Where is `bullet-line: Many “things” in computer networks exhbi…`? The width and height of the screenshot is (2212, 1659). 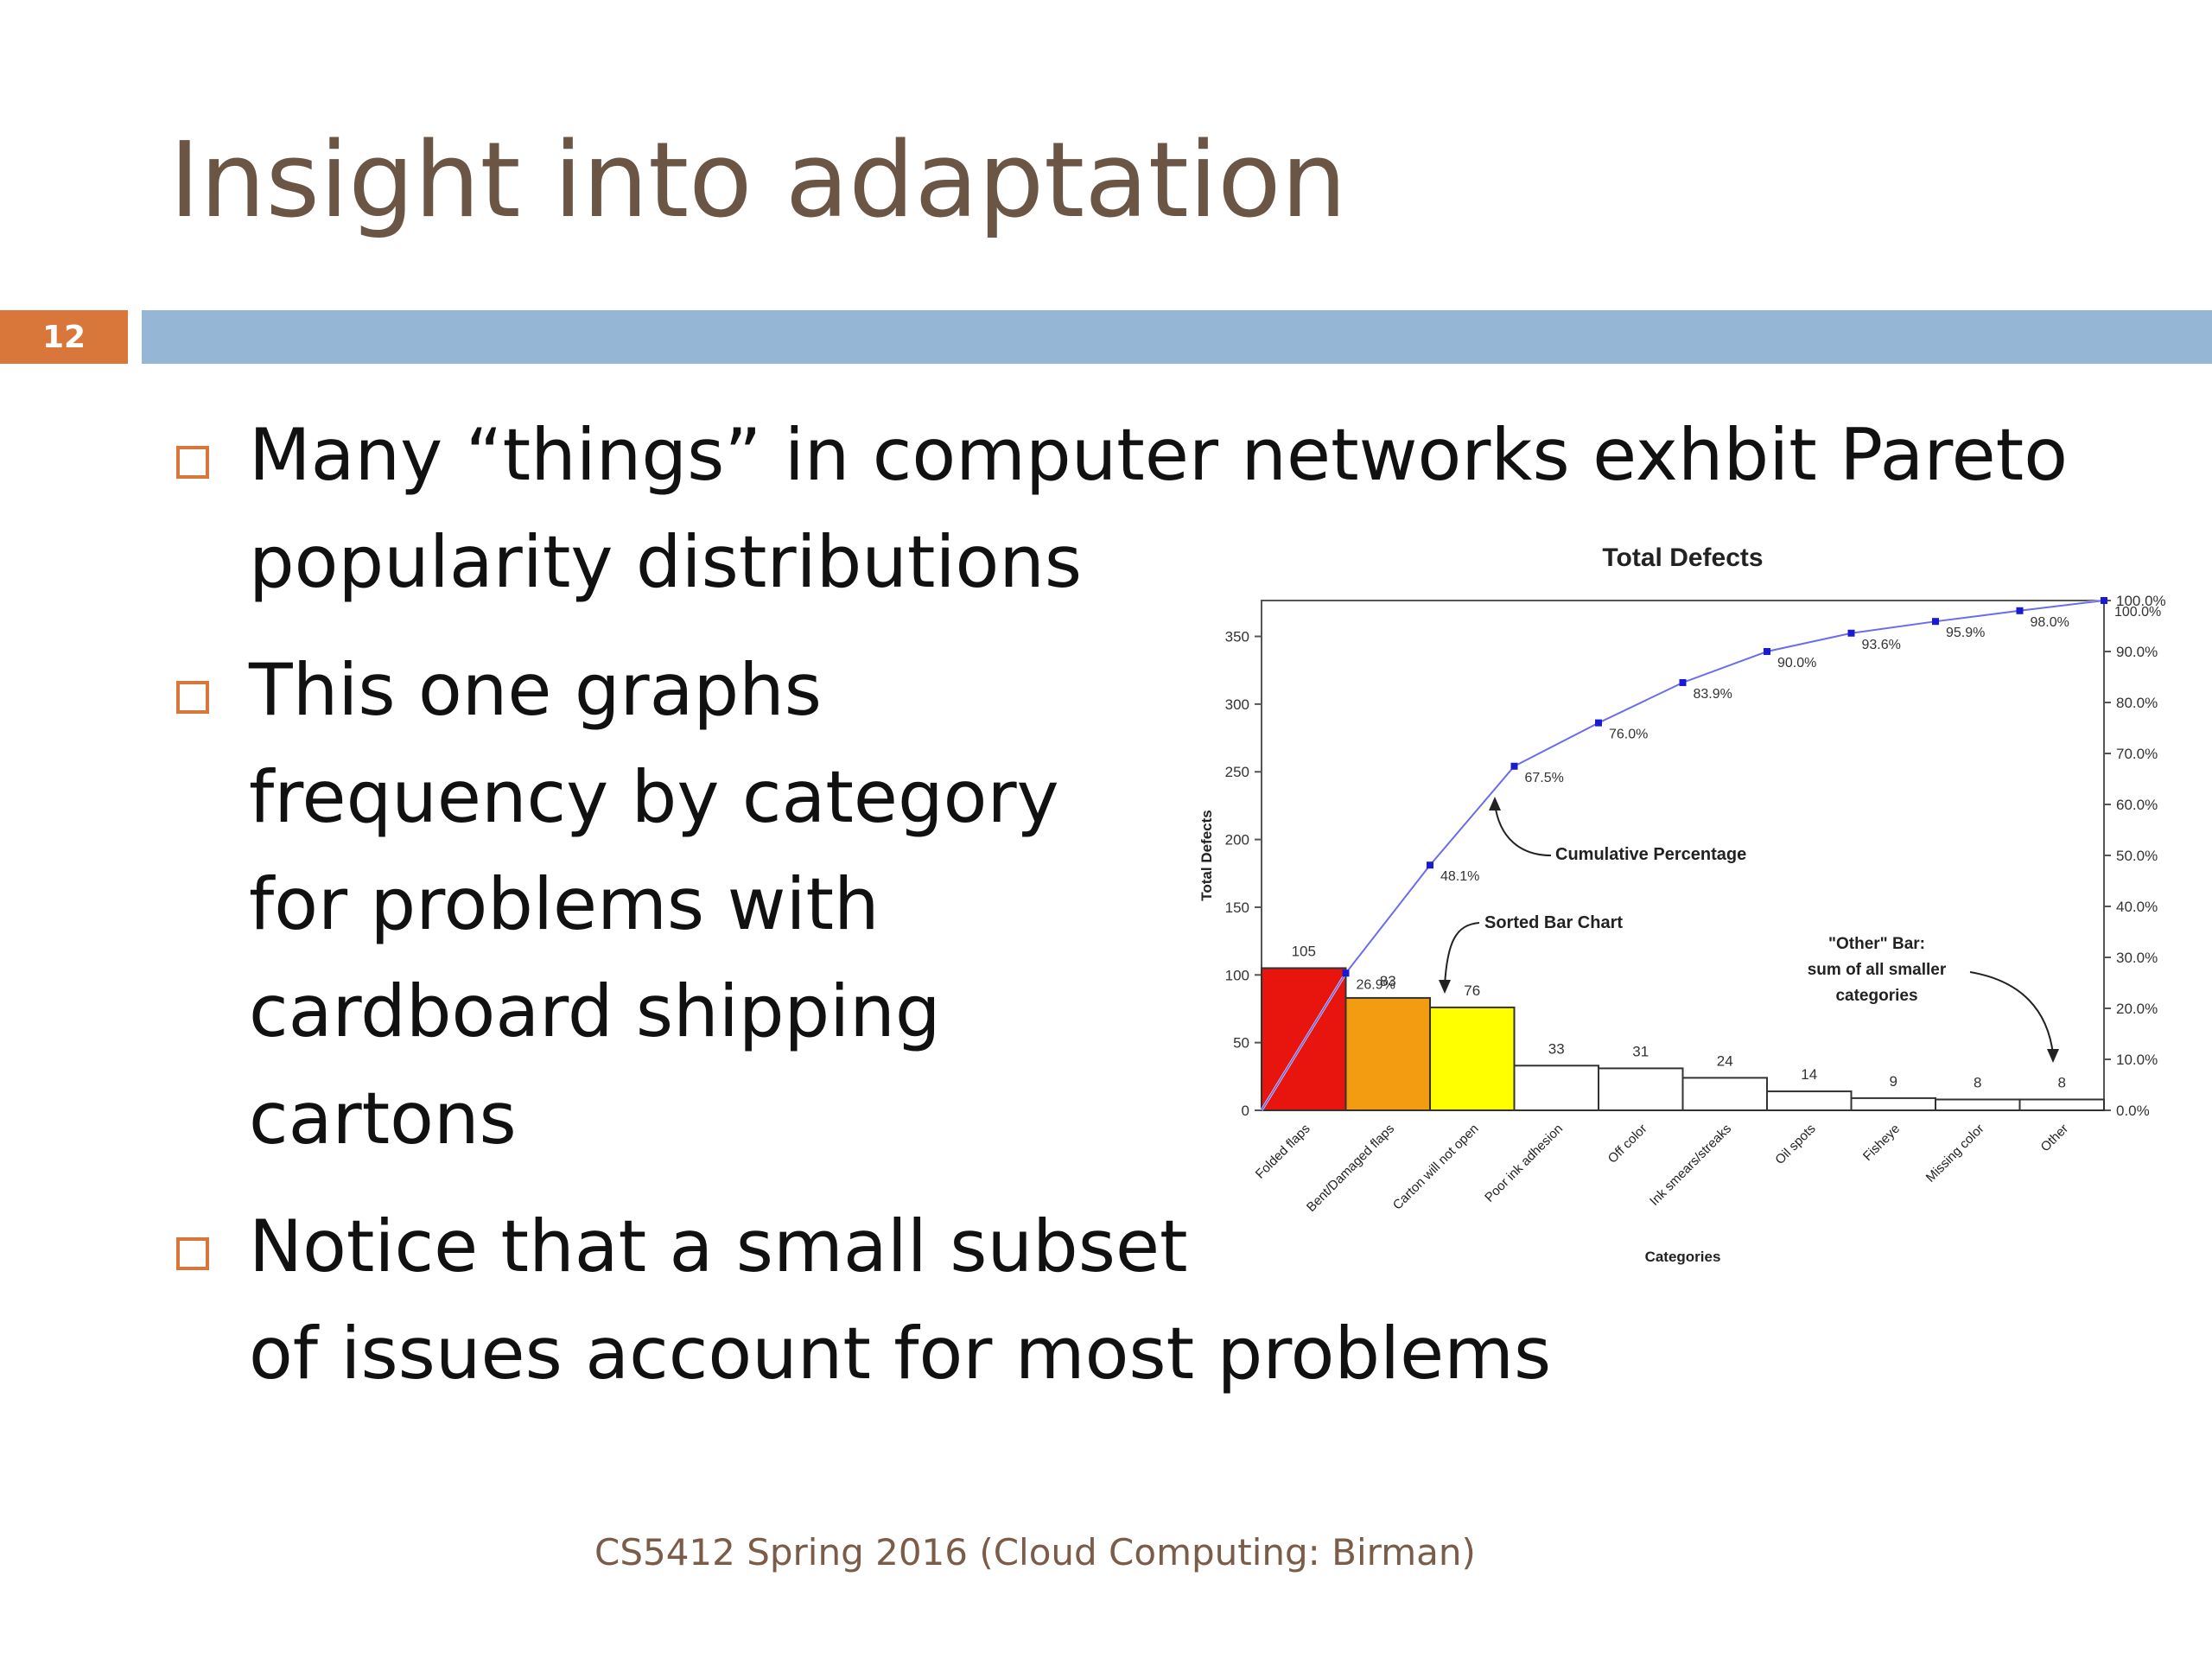
bullet-line: Many “things” in computer networks exhbi… is located at coordinates (1158, 455).